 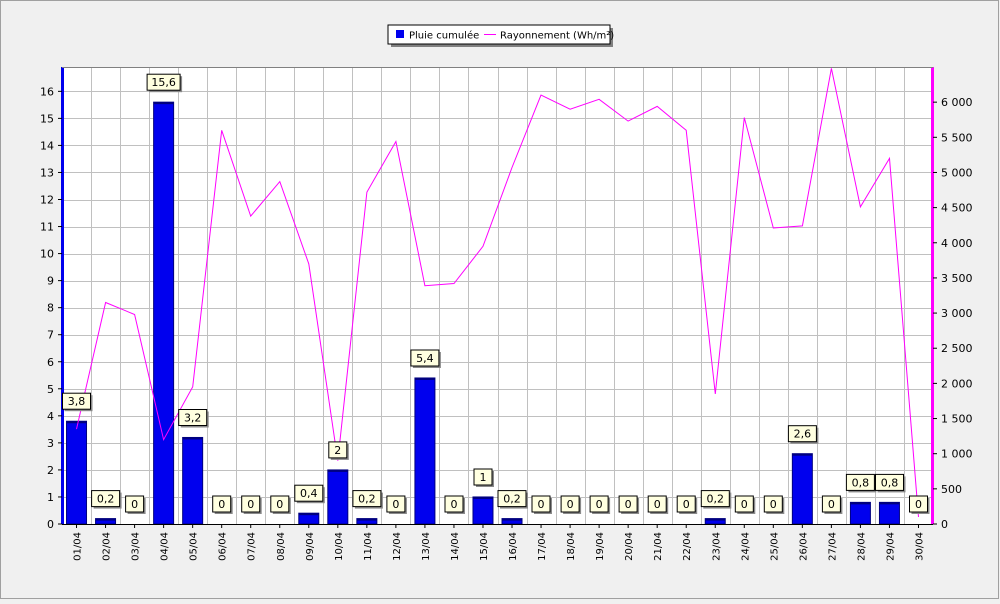 I want to click on right-tick-label: 1 000, so click(x=957, y=454).